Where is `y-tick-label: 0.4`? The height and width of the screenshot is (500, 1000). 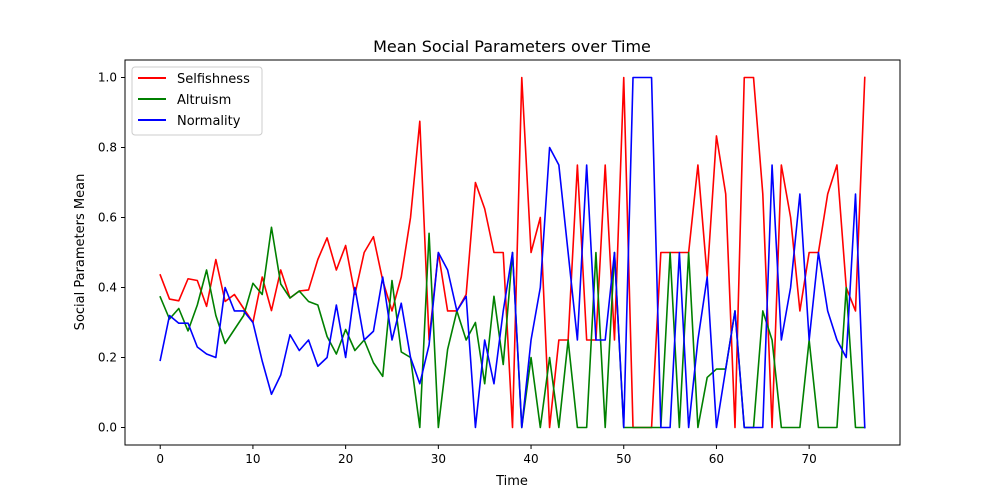 y-tick-label: 0.4 is located at coordinates (107, 288).